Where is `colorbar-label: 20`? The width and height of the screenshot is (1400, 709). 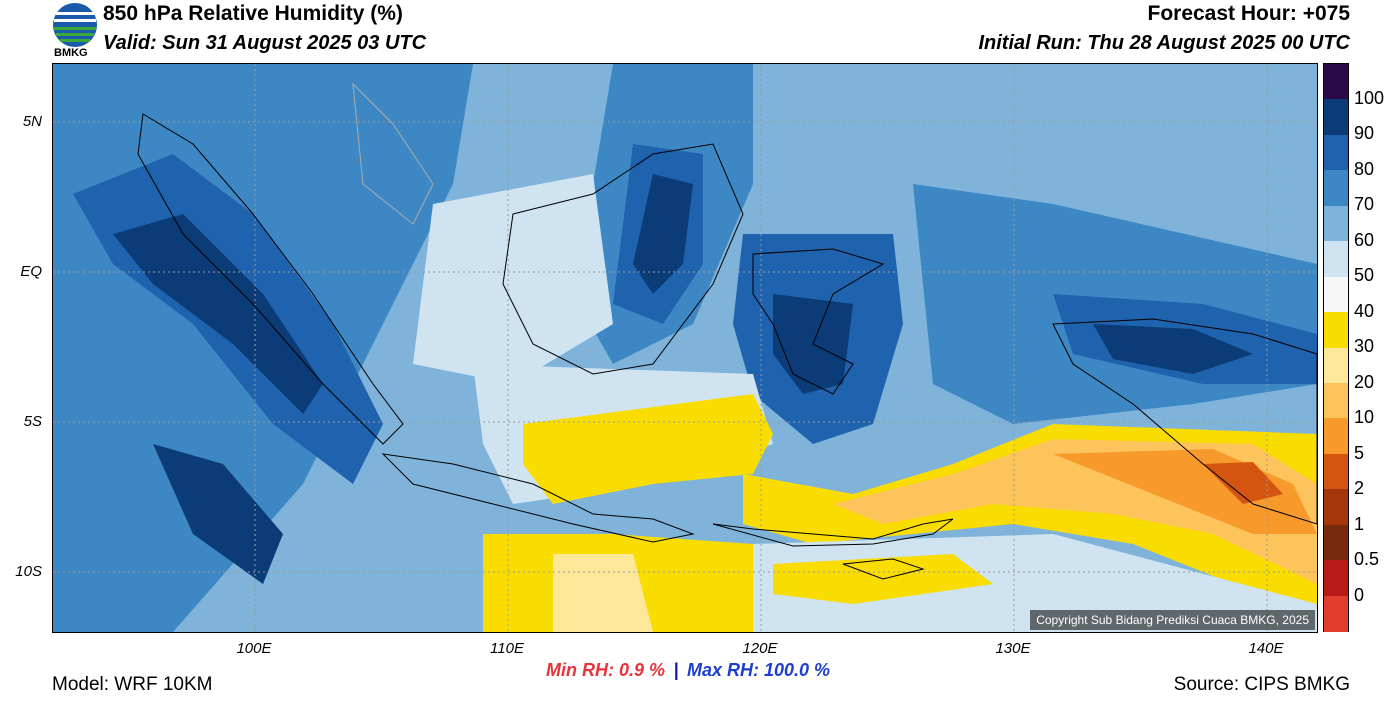
colorbar-label: 20 is located at coordinates (1364, 382).